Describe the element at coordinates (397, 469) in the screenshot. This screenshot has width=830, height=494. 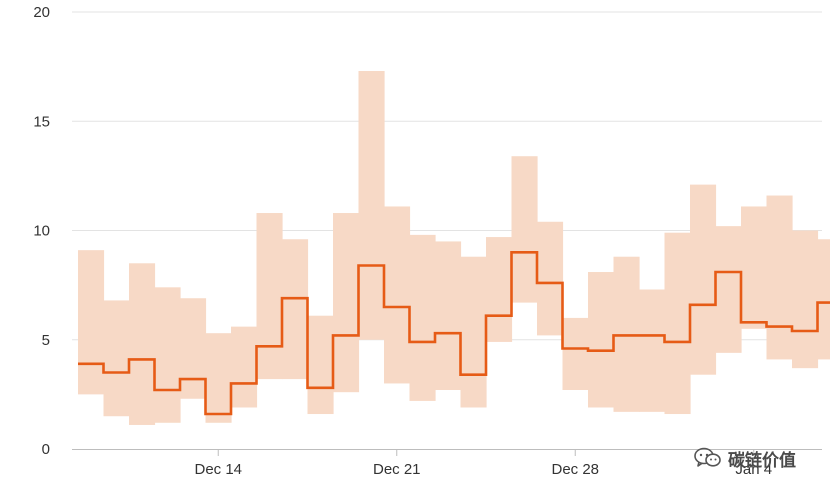
I see `x-tick-label: Dec 21` at that location.